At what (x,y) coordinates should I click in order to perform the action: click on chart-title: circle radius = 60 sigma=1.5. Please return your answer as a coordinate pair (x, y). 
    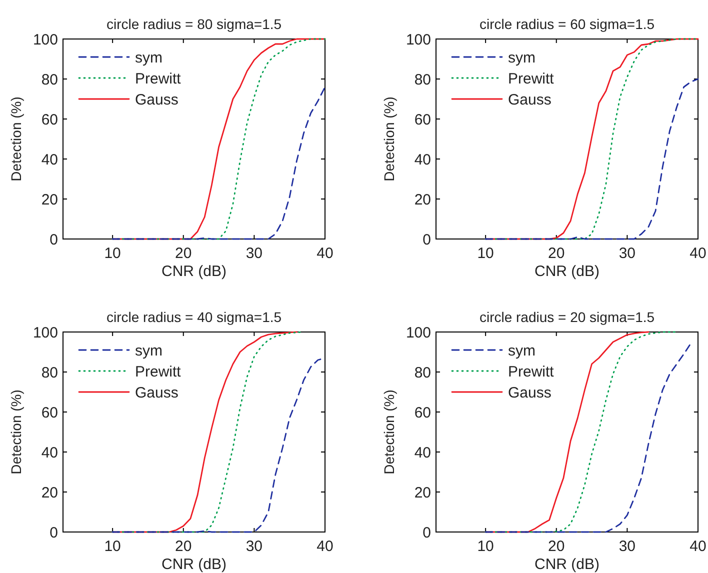
    Looking at the image, I should click on (567, 24).